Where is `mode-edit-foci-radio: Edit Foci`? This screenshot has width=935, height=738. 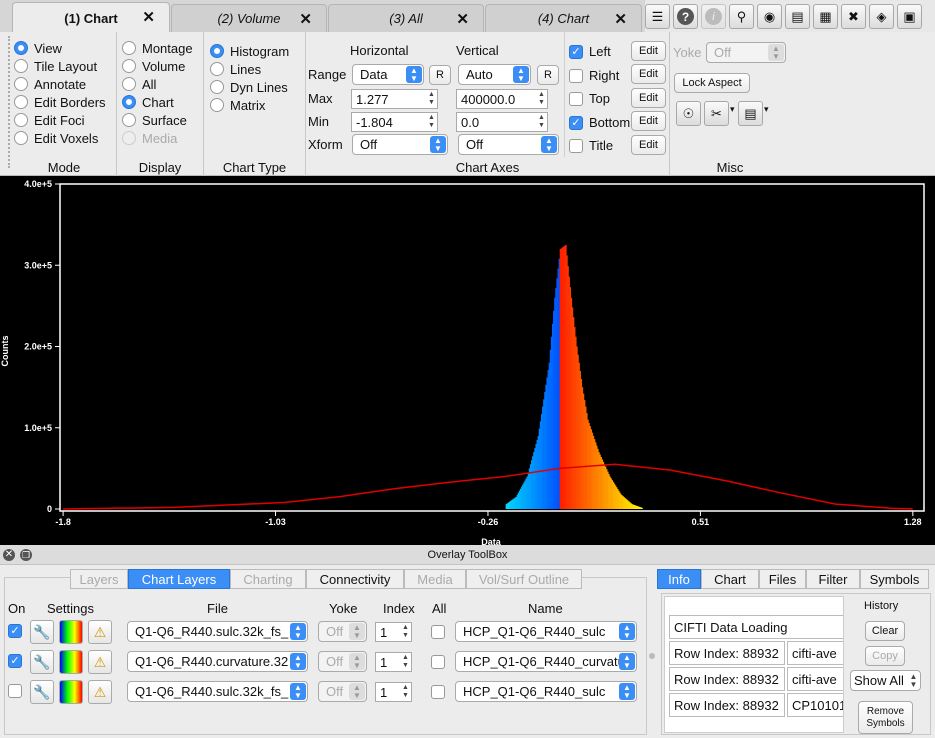 mode-edit-foci-radio: Edit Foci is located at coordinates (49, 120).